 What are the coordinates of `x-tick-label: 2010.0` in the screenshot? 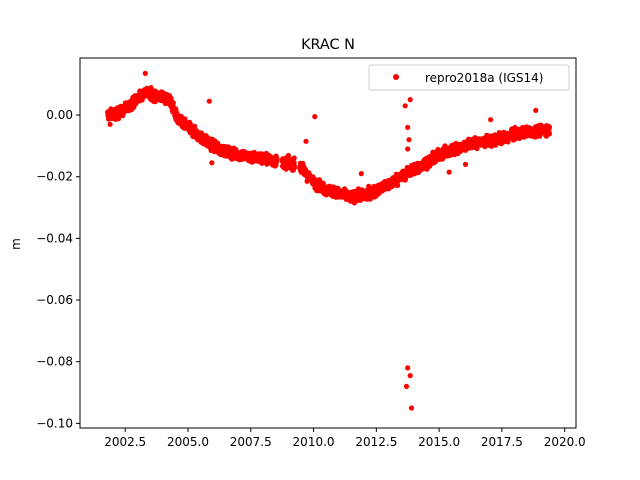 It's located at (314, 442).